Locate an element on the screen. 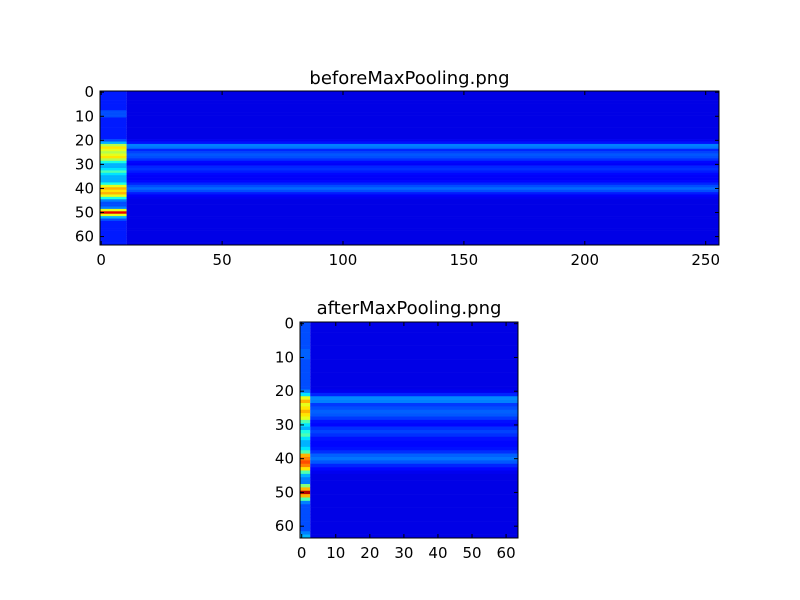 The width and height of the screenshot is (800, 600). x-tick-label: 10 is located at coordinates (335, 553).